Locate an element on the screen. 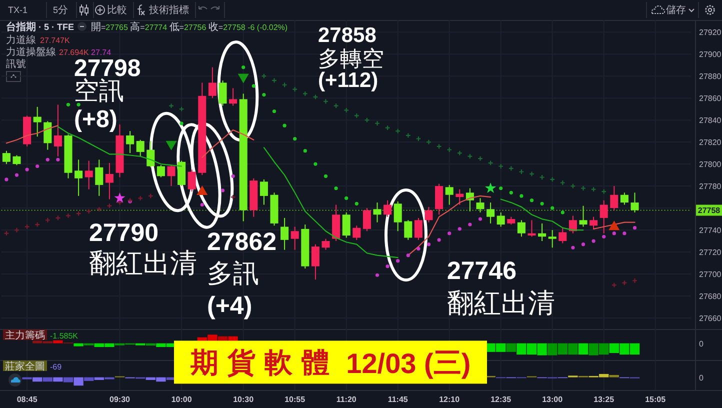 The image size is (722, 408). y-tick-label: 27820 is located at coordinates (710, 142).